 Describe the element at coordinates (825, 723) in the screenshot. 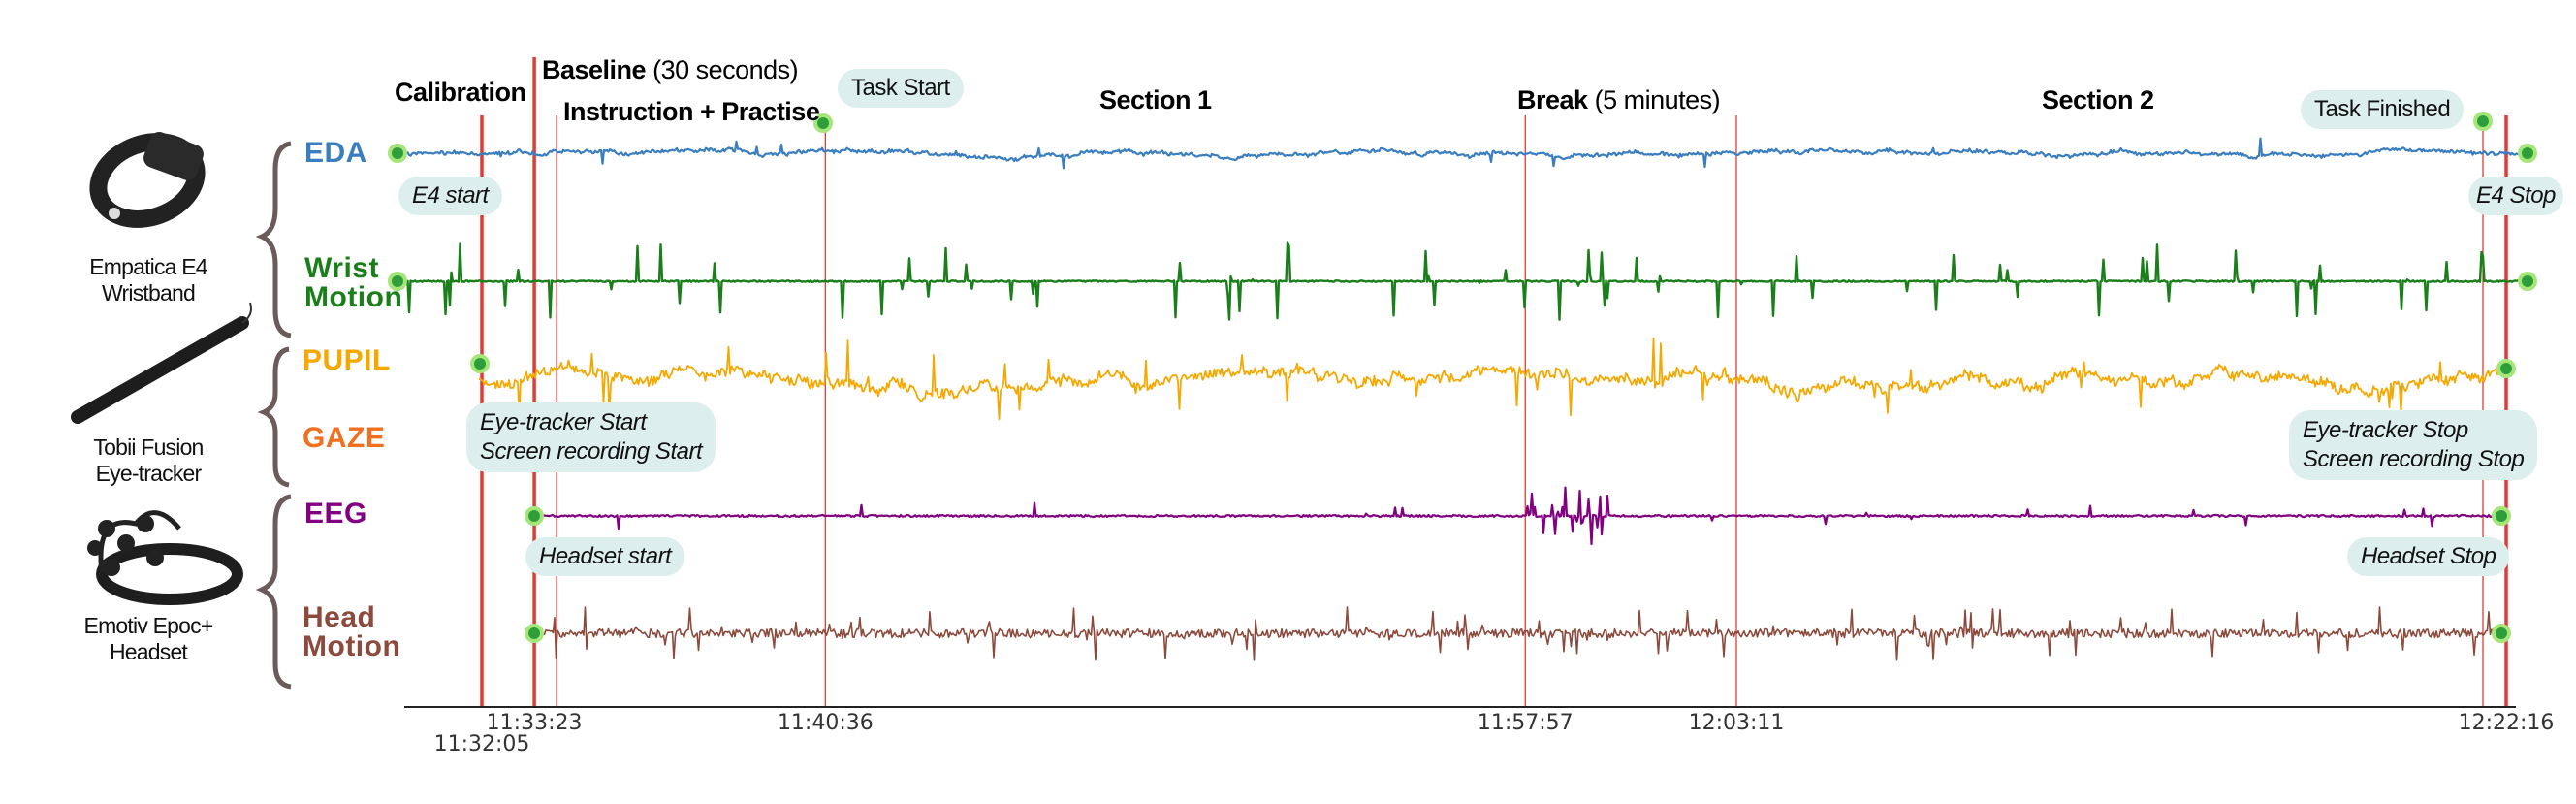

I see `x-tick-label: 11:40:36` at that location.